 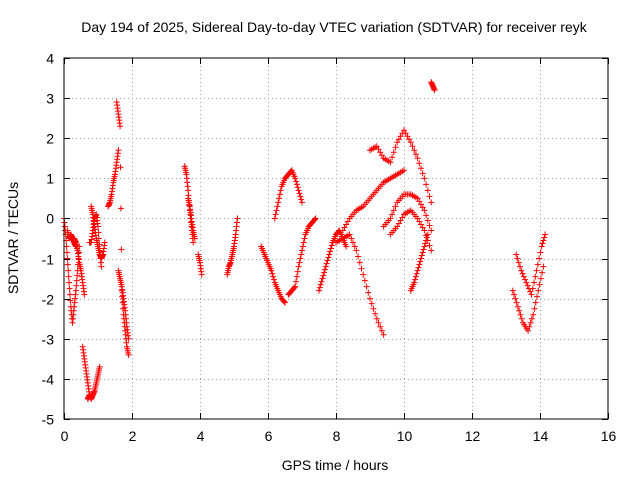 I want to click on series-sat-m, so click(x=200, y=264).